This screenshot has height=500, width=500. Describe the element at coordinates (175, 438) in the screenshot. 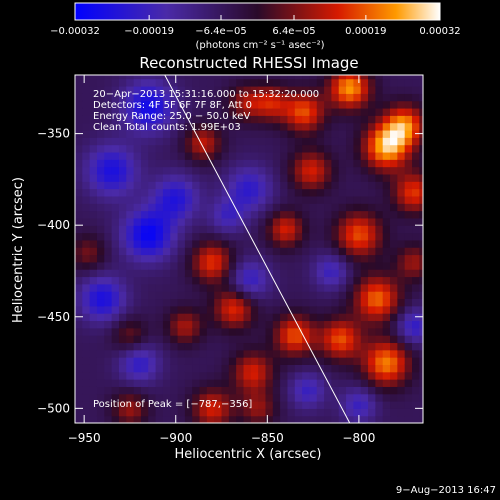

I see `x-tick-label: −900` at that location.